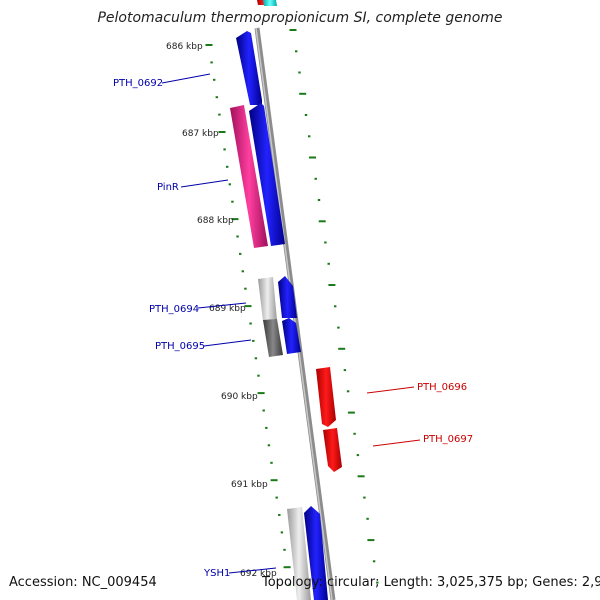  I want to click on tick-label-692kbp: 692 kbp, so click(258, 574).